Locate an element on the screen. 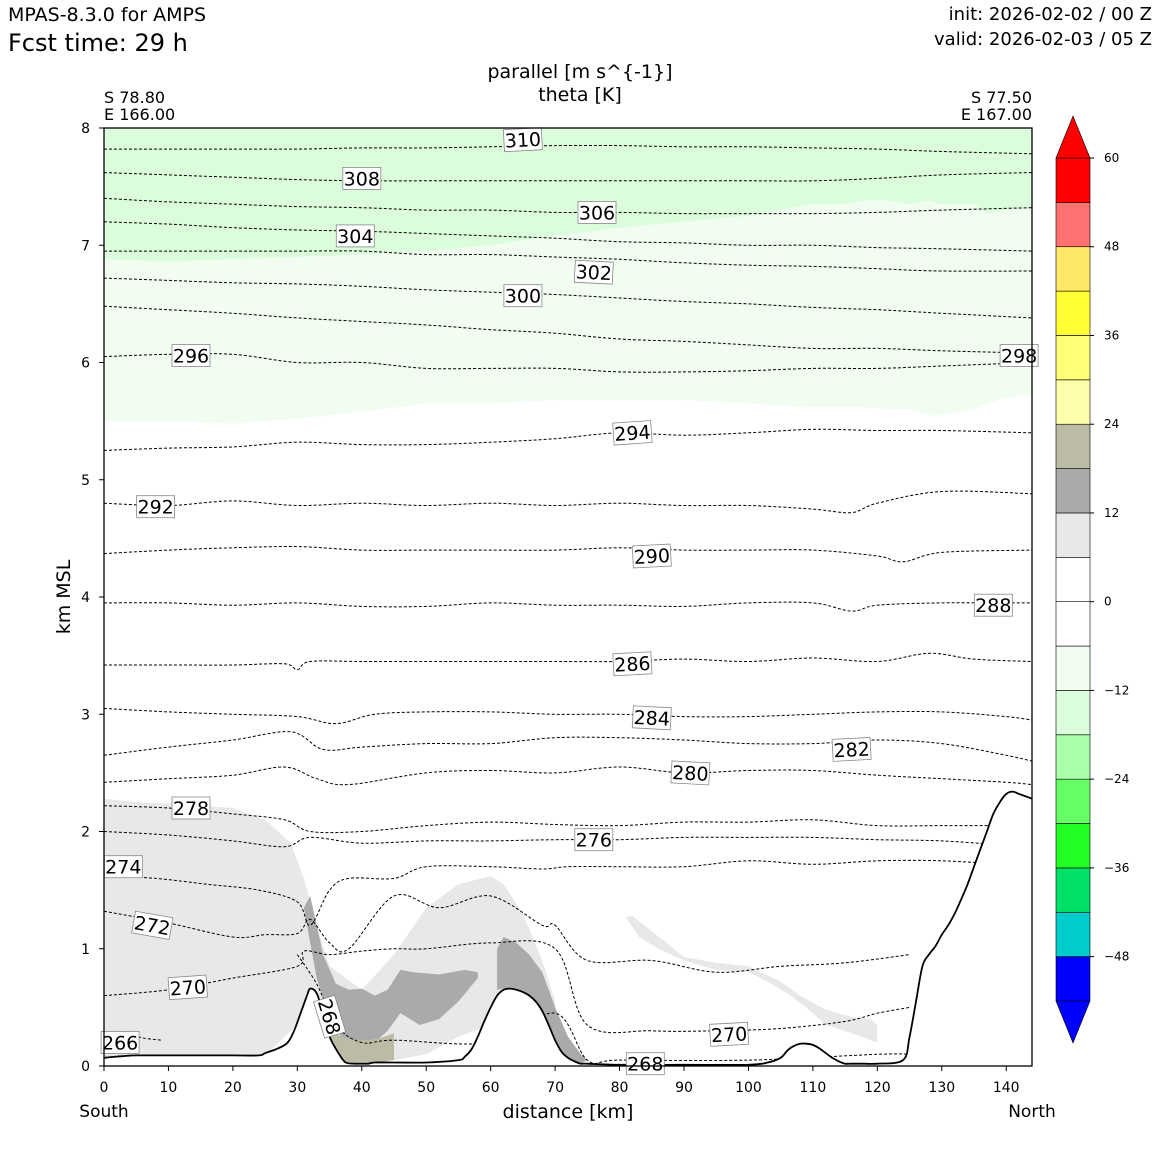  colorbar-tick-label: 12 is located at coordinates (1111, 513).